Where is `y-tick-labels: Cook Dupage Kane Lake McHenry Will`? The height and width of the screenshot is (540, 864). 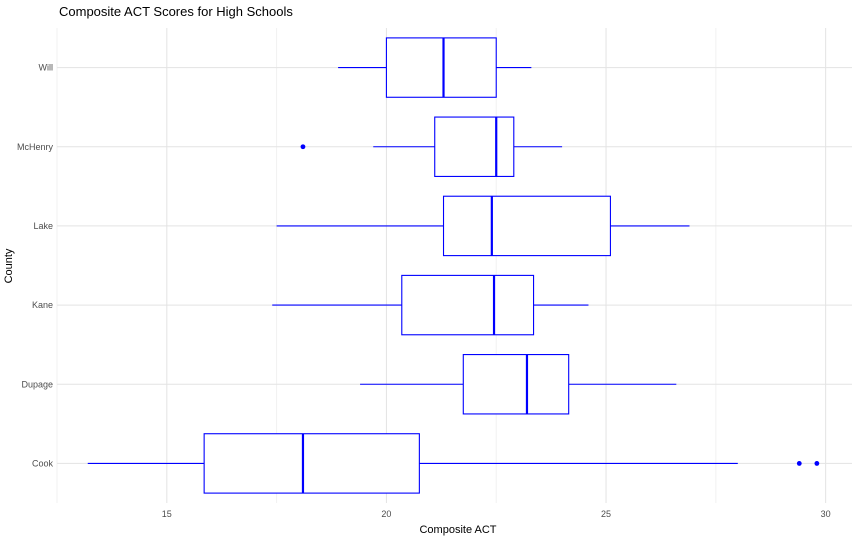 y-tick-labels: Cook Dupage Kane Lake McHenry Will is located at coordinates (35, 266).